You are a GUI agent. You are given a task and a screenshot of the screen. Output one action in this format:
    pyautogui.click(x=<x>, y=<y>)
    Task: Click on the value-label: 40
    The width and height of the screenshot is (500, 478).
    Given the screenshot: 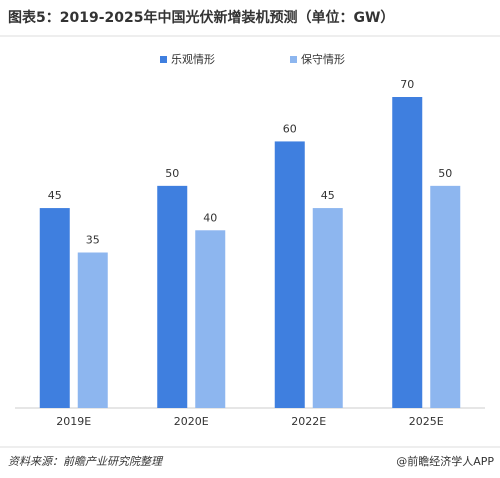 What is the action you would take?
    pyautogui.click(x=210, y=217)
    